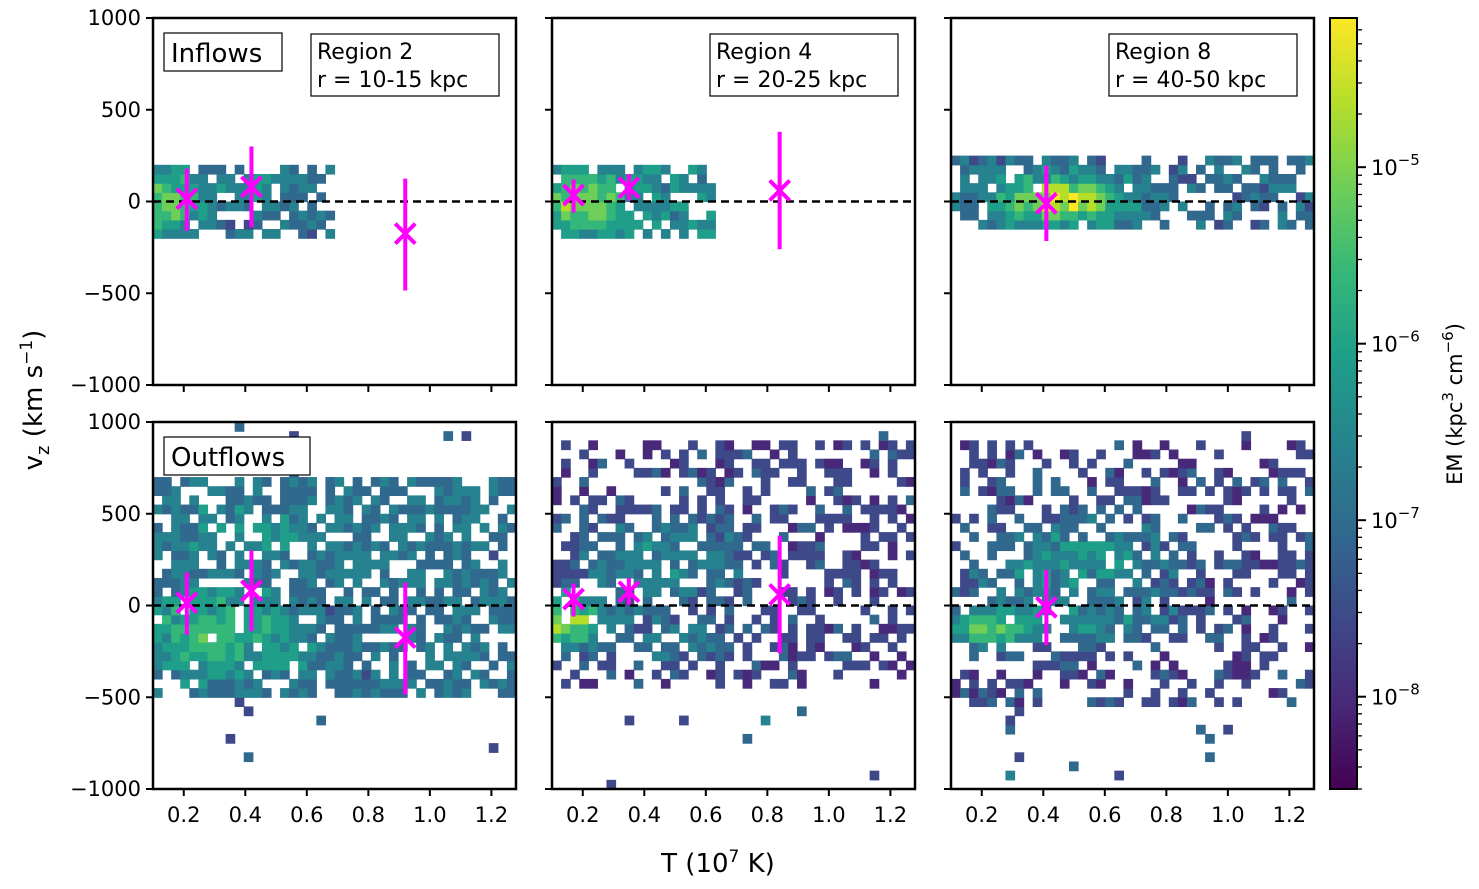  I want to click on x-tick-label: 1.0, so click(1227, 815).